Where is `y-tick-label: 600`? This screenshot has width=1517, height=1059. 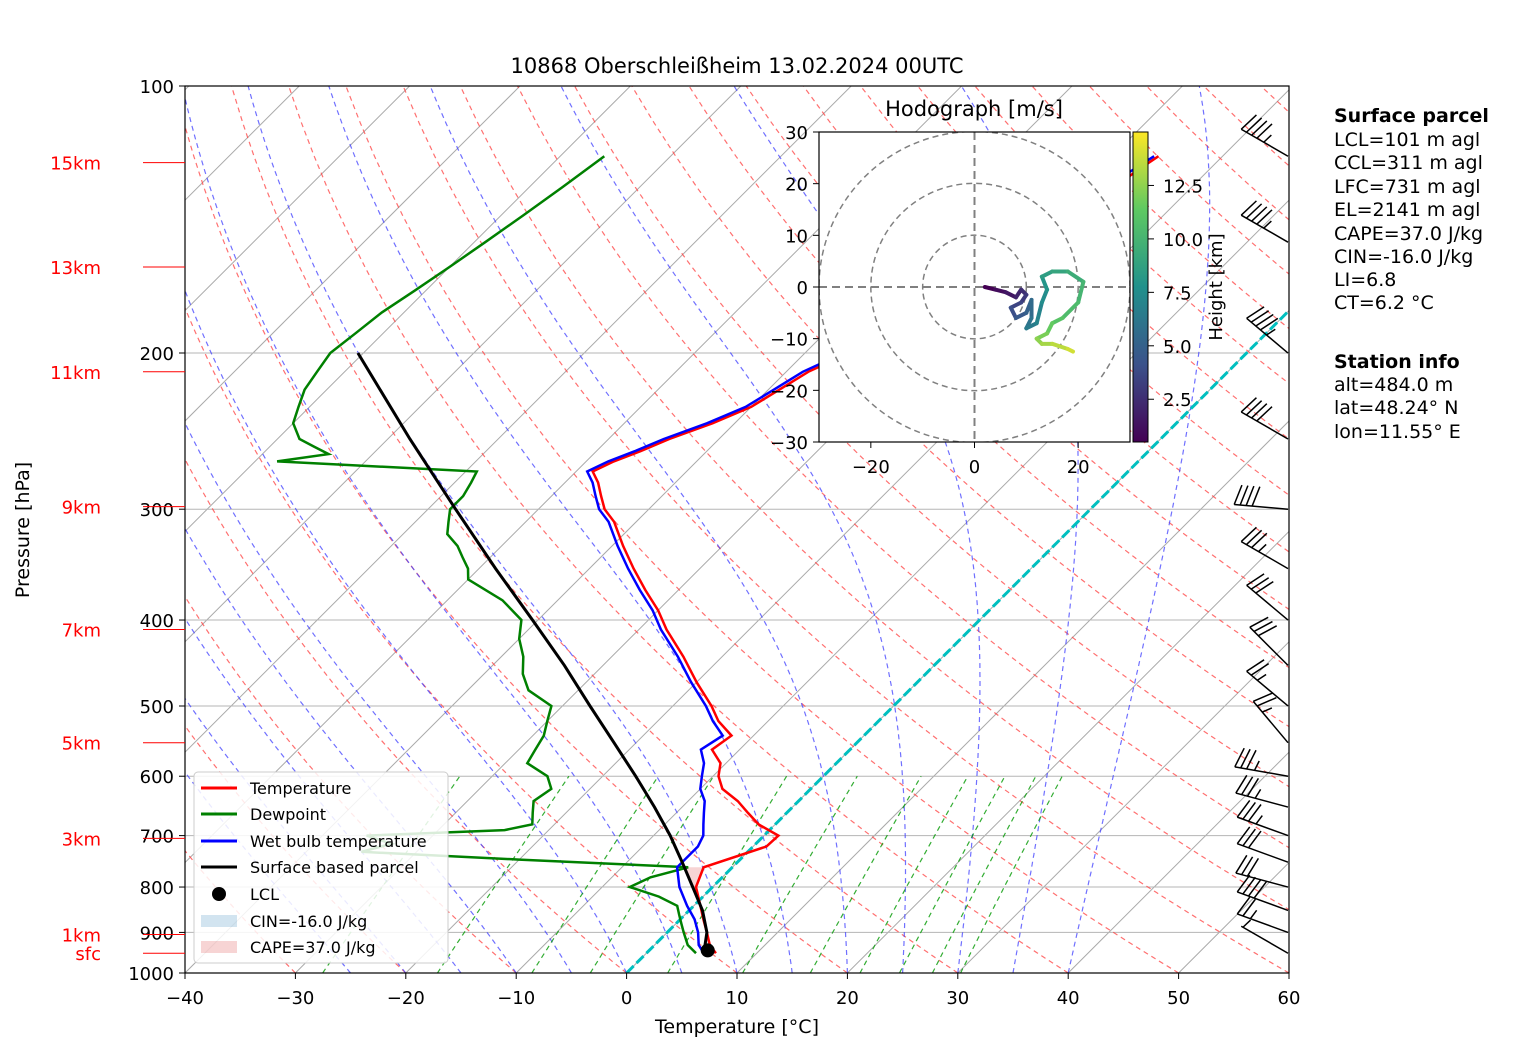
y-tick-label: 600 is located at coordinates (157, 777).